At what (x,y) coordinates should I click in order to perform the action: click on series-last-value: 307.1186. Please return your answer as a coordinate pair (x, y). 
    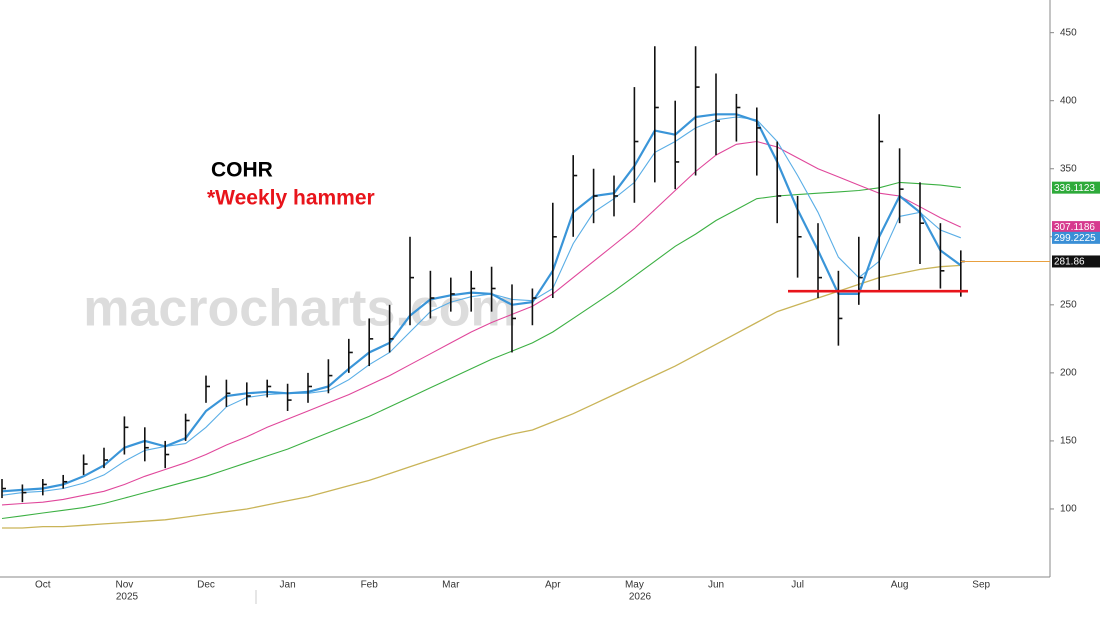
    Looking at the image, I should click on (1074, 227).